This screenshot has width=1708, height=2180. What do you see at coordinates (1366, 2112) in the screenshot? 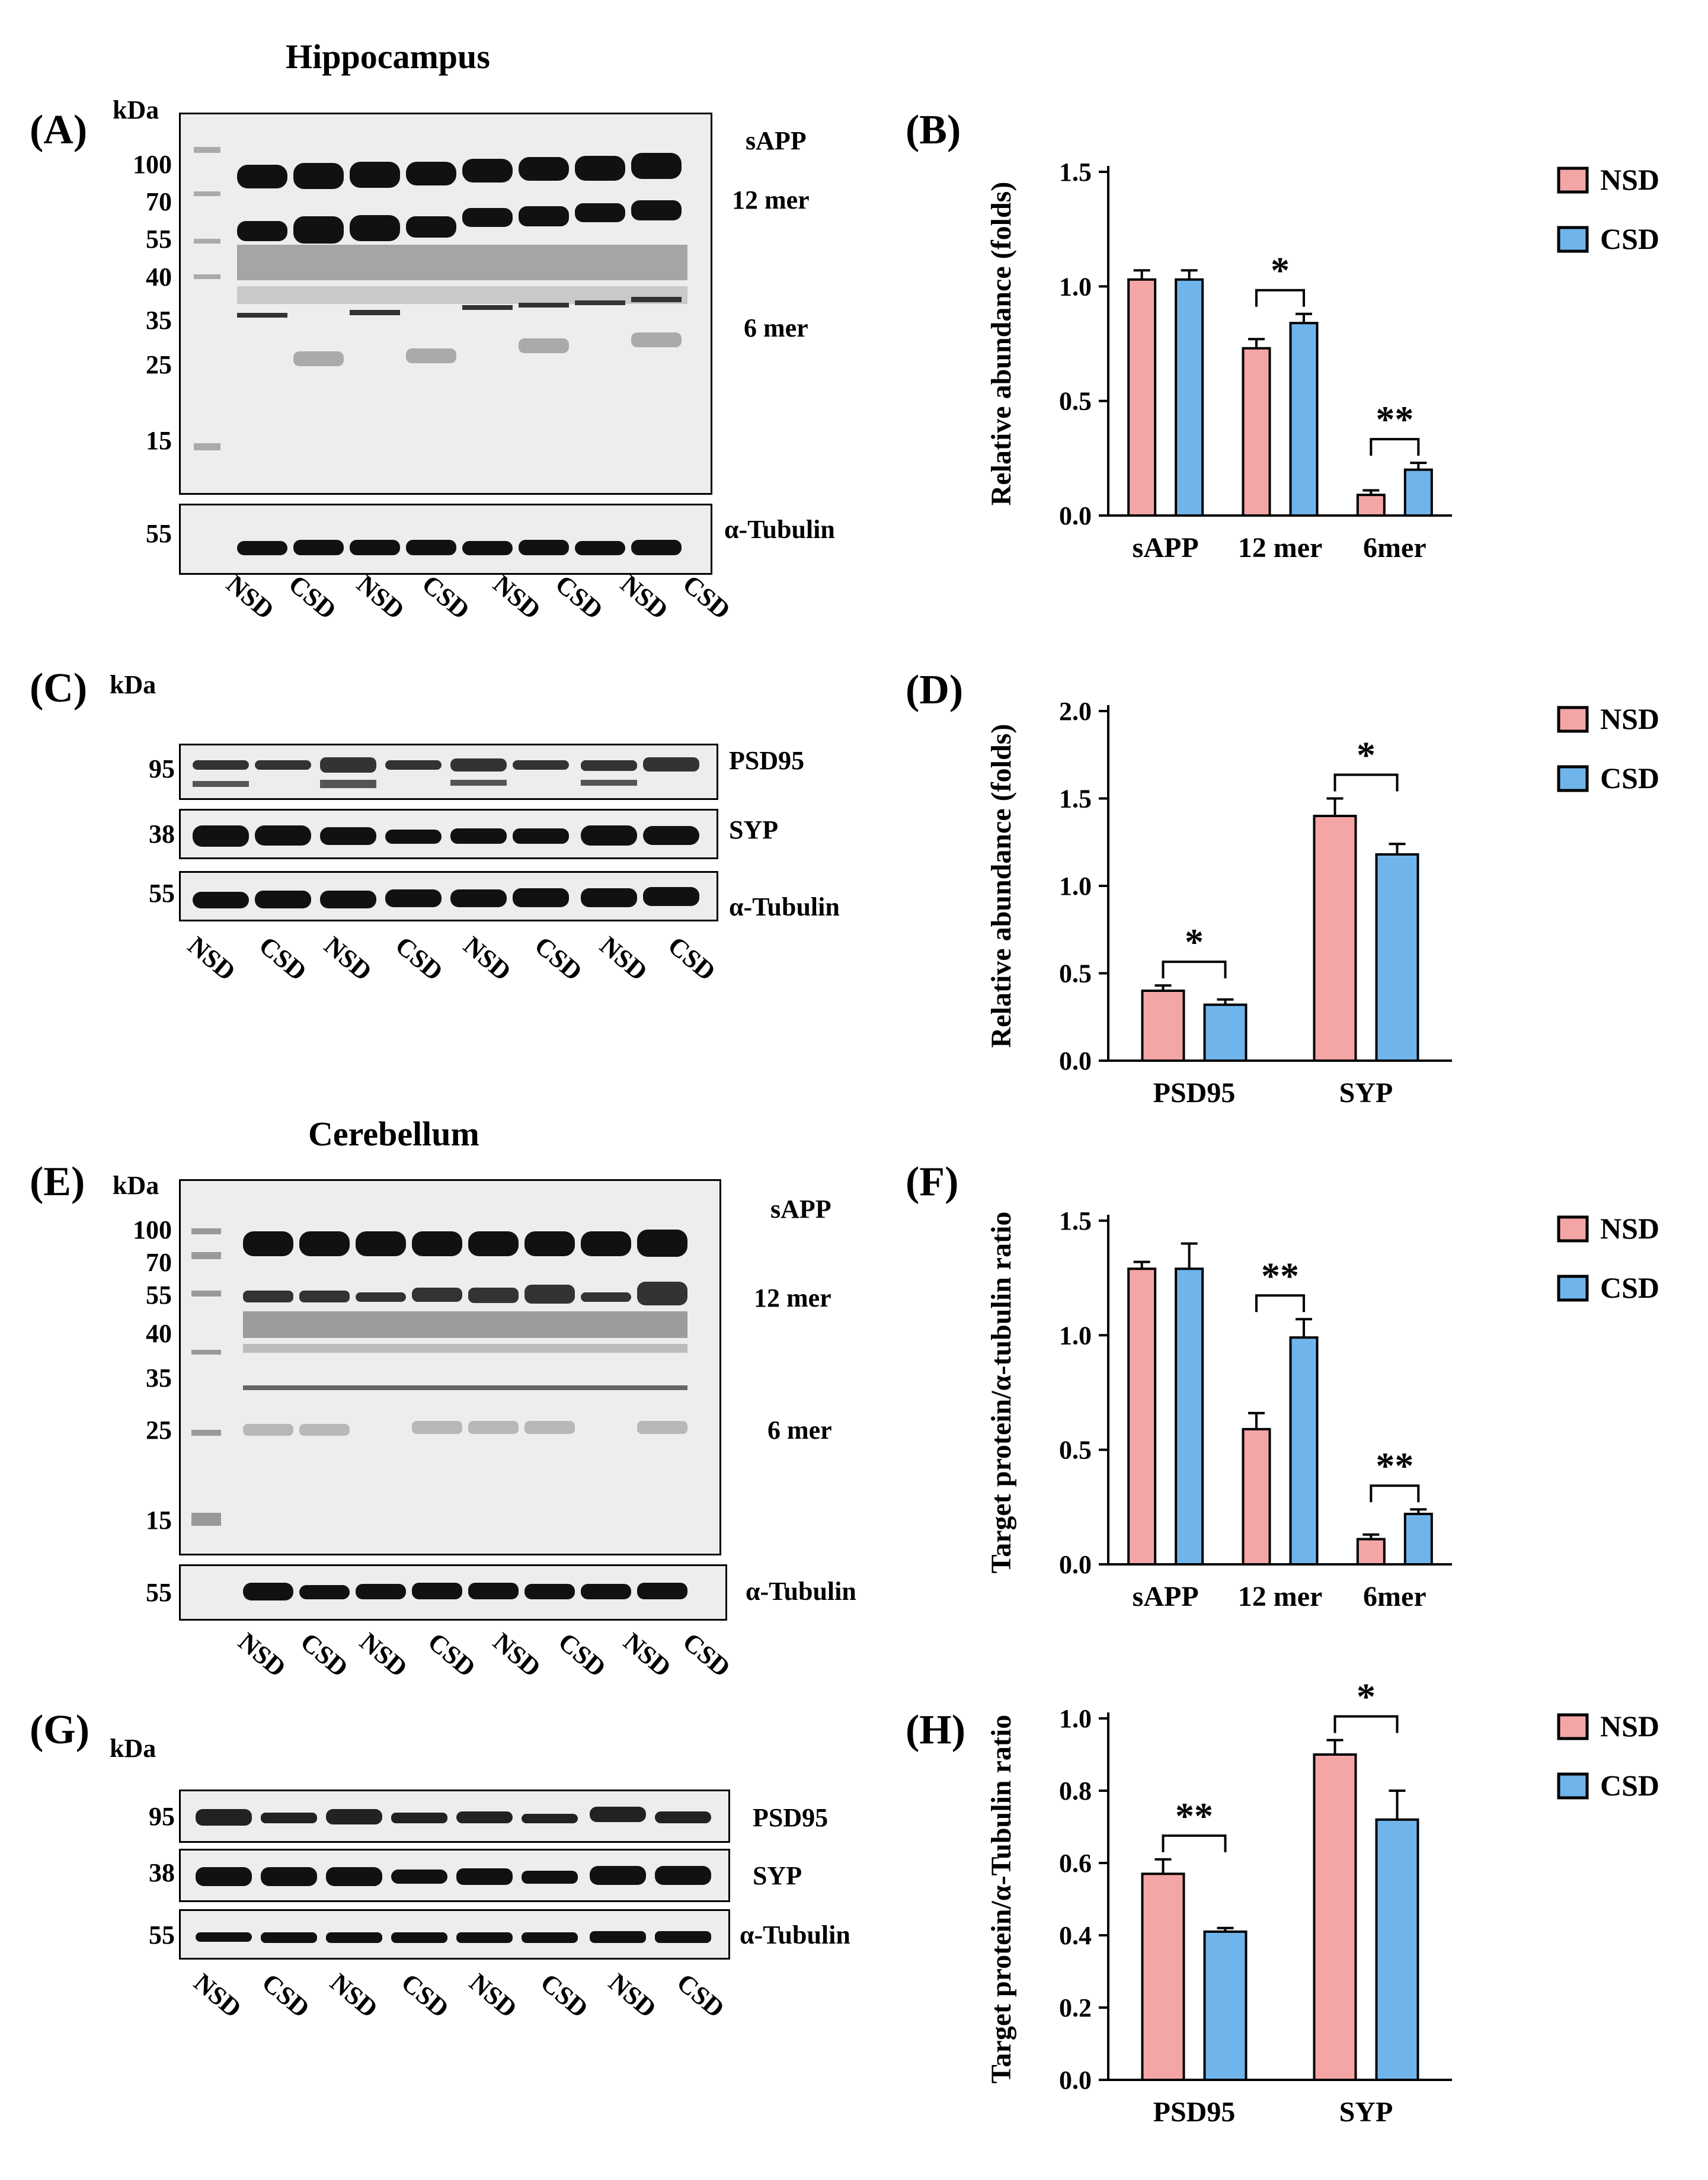
I see `x-tick-label: SYP` at bounding box center [1366, 2112].